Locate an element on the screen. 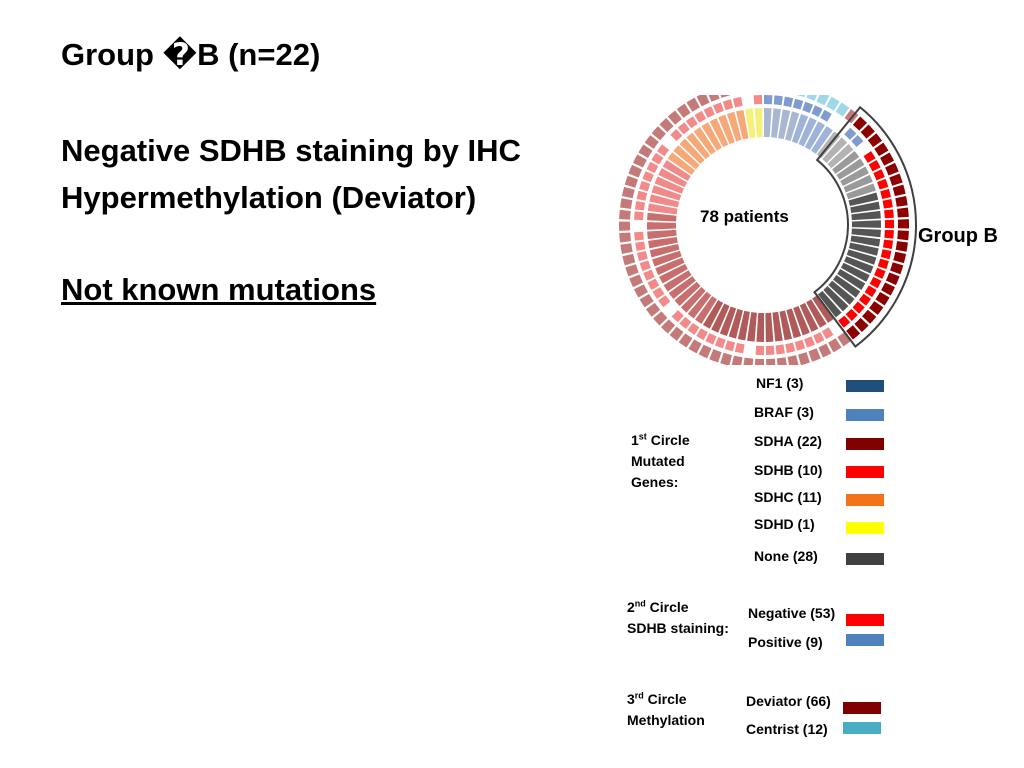 The height and width of the screenshot is (768, 1024). legend-circle1-title: 1st Circle Mutated Genes: is located at coordinates (660, 460).